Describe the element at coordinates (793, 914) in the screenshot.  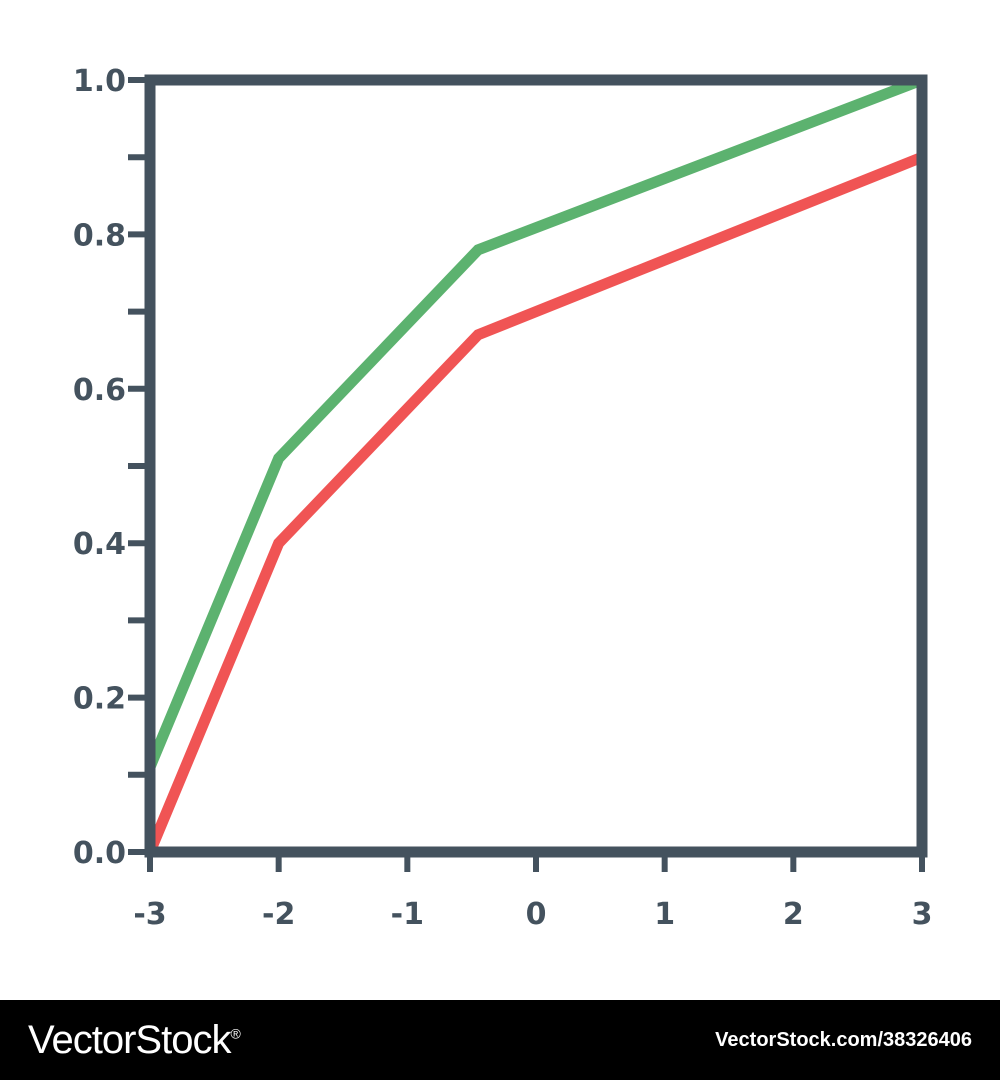
I see `x-tick-label: 2` at that location.